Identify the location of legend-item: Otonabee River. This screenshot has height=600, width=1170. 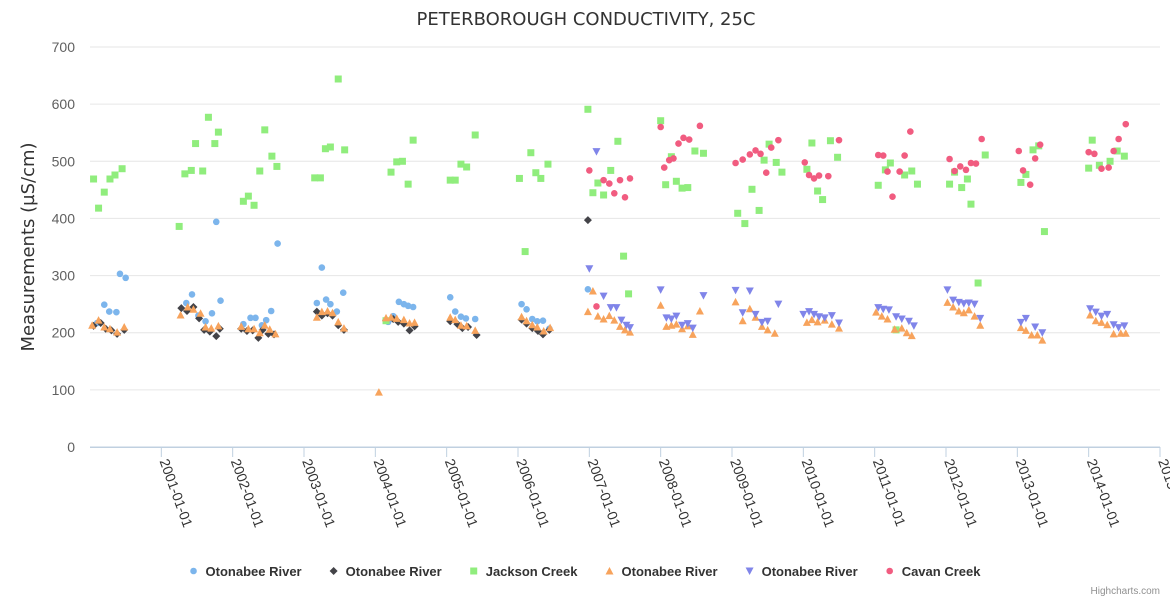
(385, 571).